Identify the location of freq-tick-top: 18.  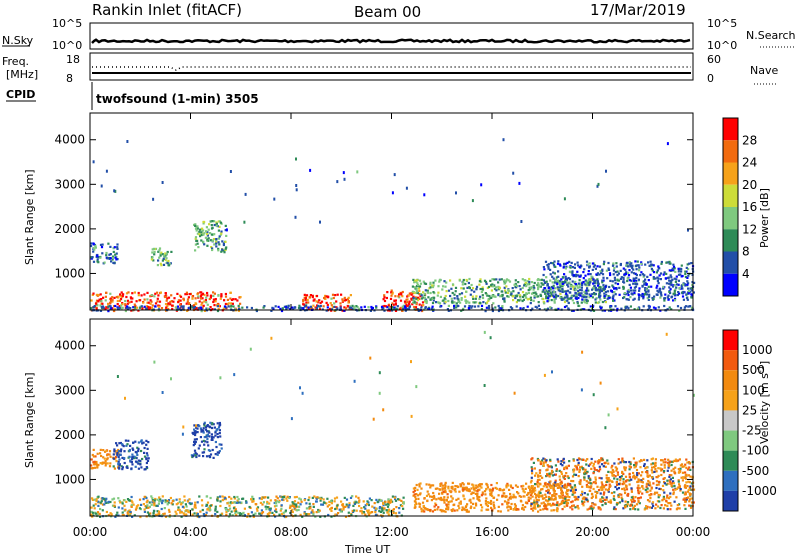
(73, 59).